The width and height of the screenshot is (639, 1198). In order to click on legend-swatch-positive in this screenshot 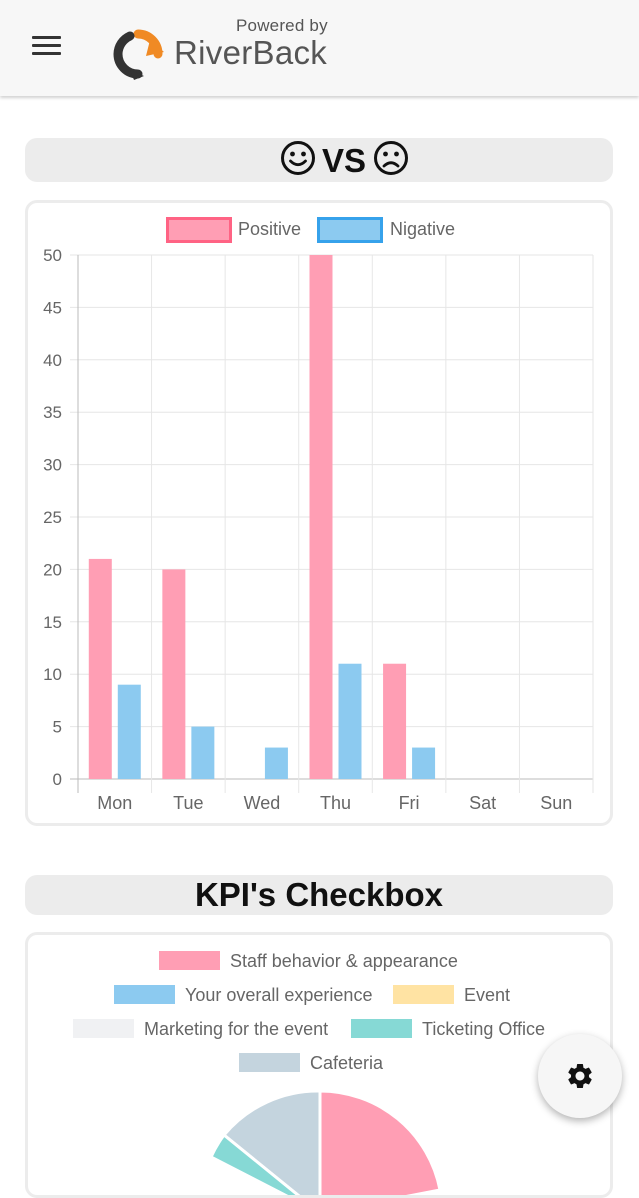, I will do `click(199, 230)`.